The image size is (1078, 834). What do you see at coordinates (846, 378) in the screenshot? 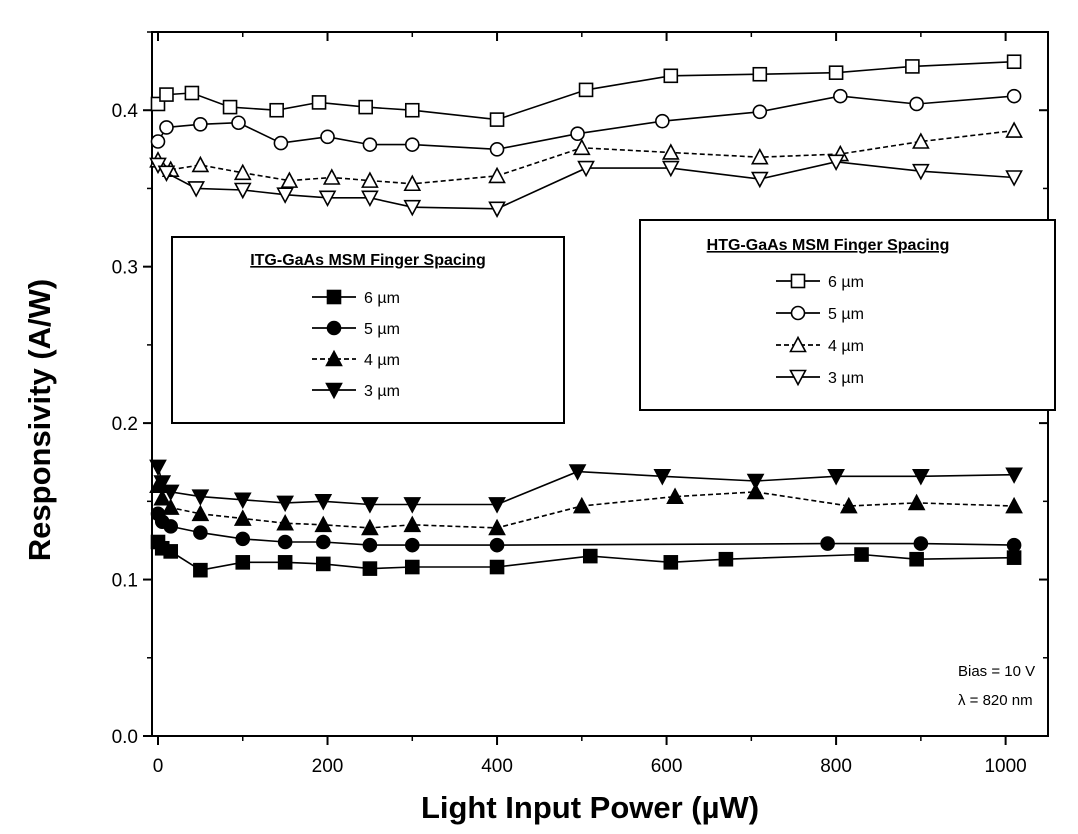
I see `legend-label: 3 µm` at bounding box center [846, 378].